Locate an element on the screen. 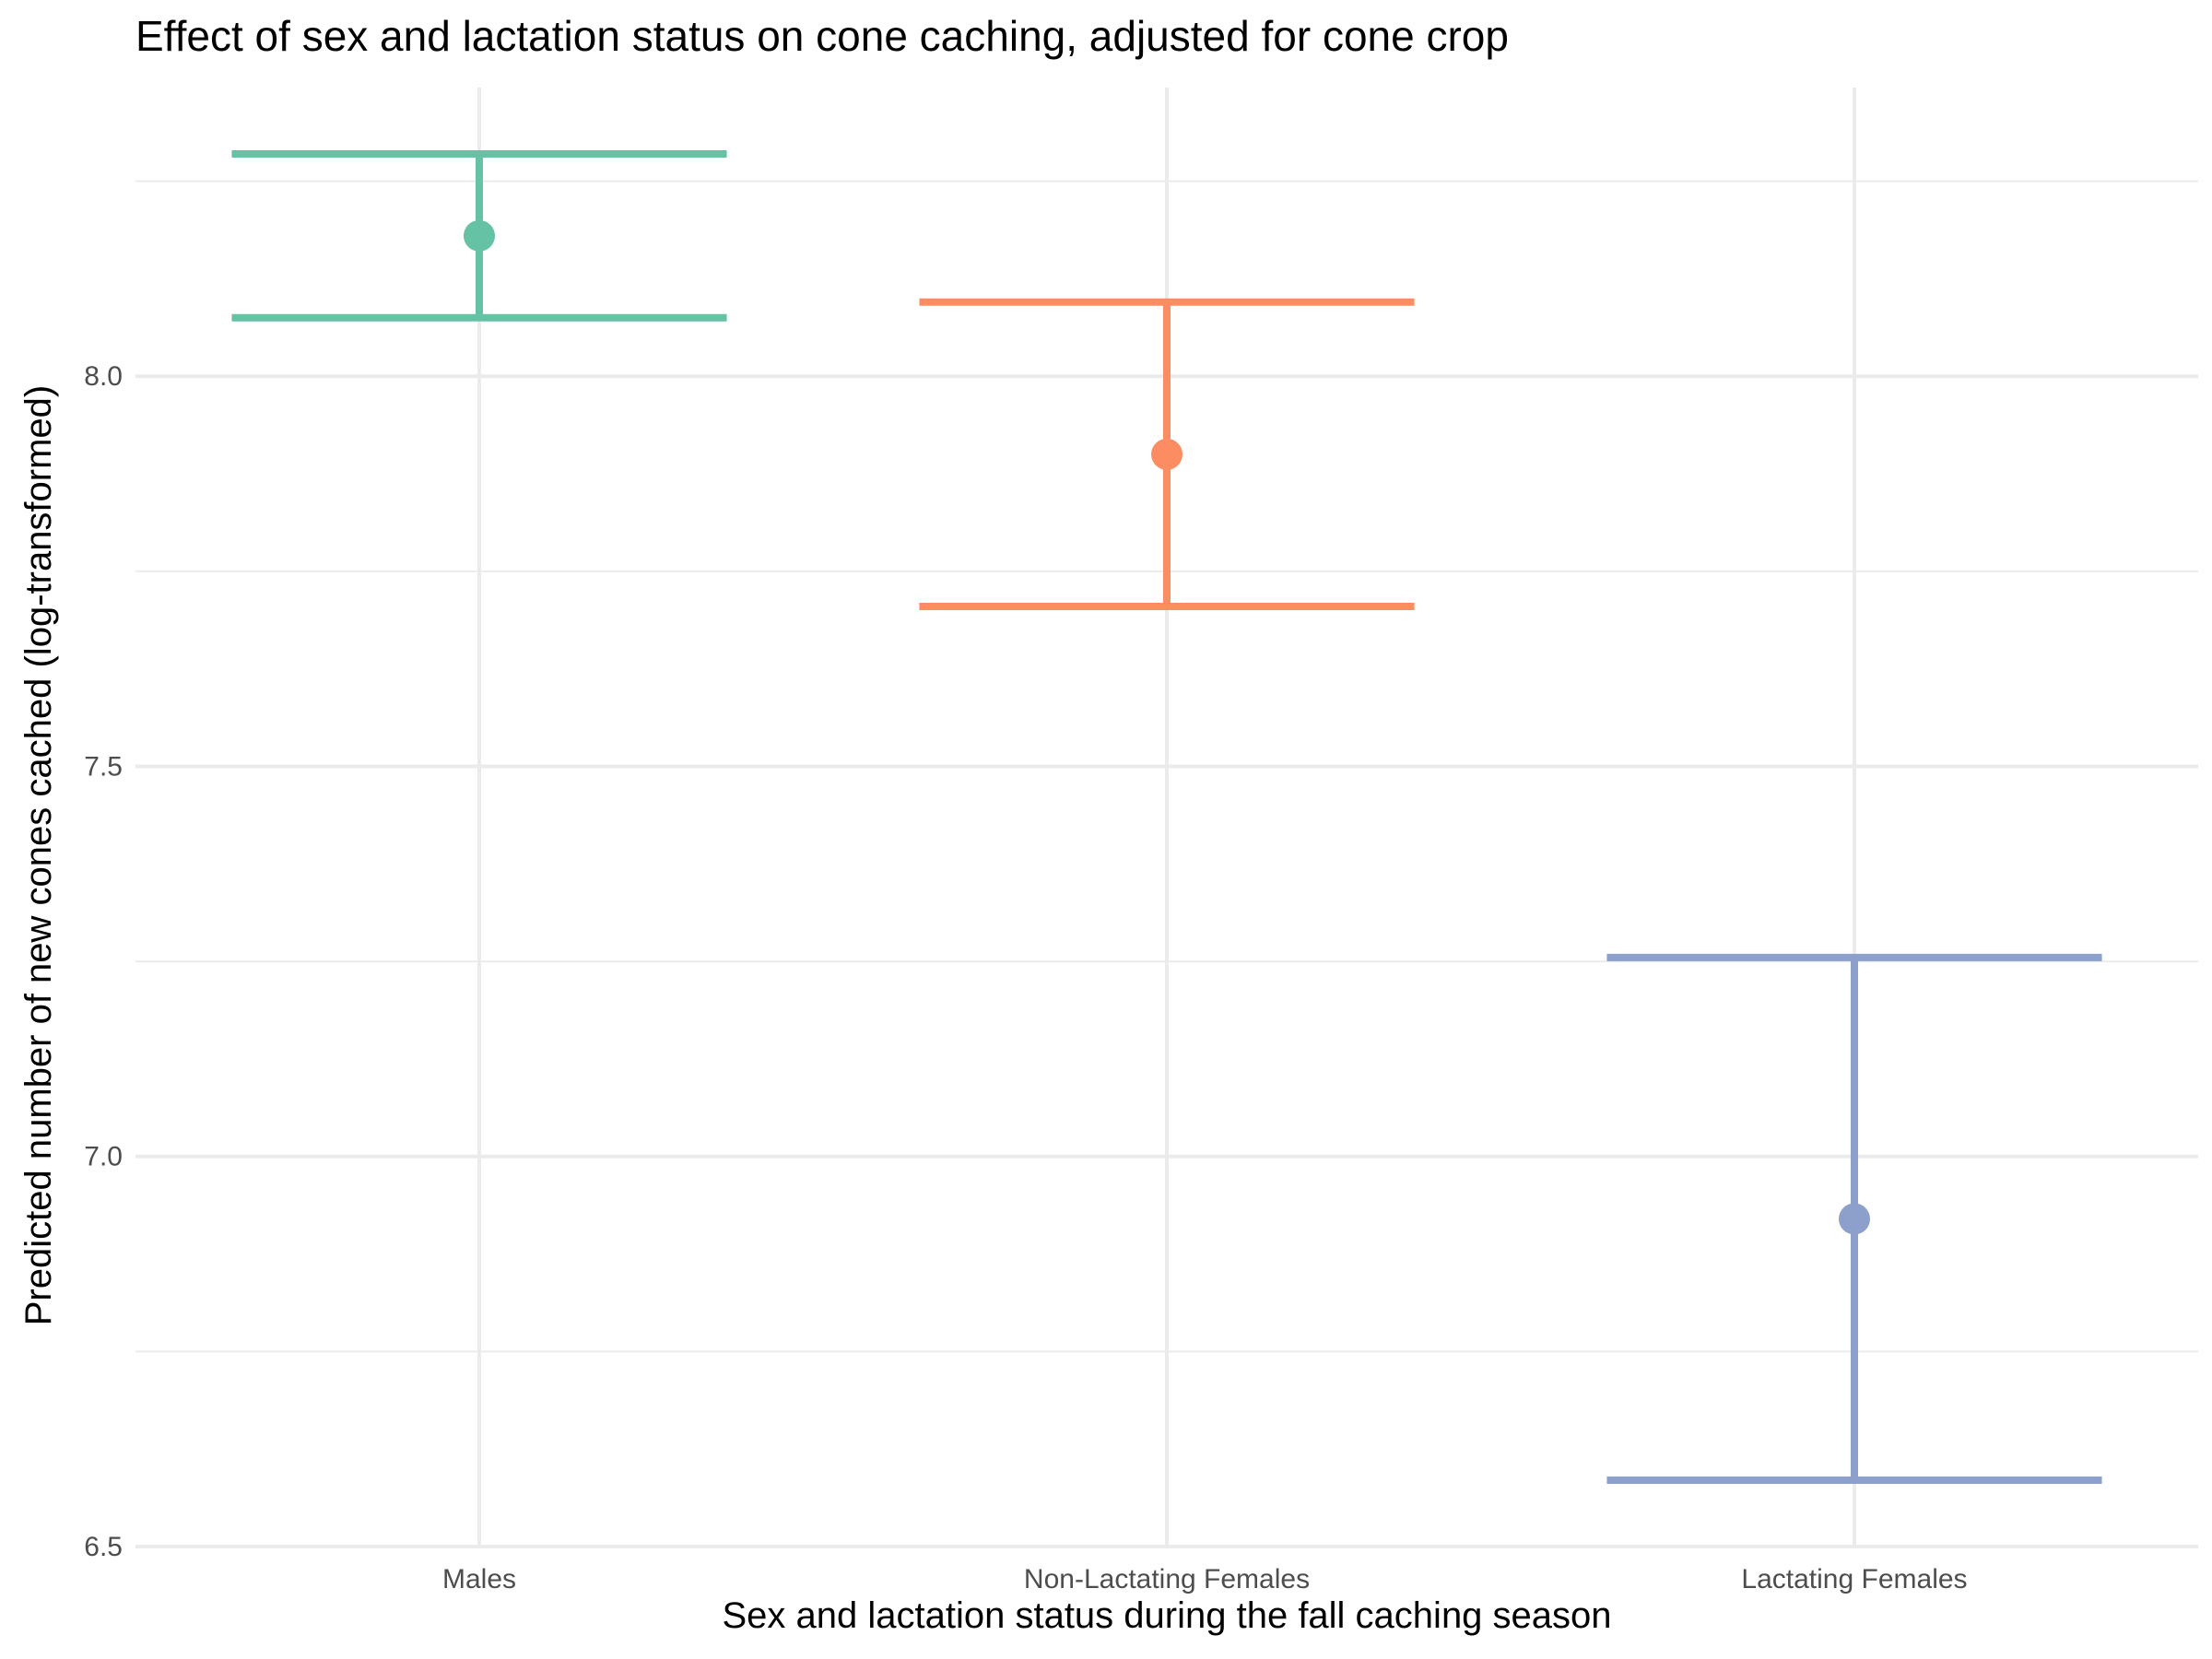  y-tick-label: 7.0 is located at coordinates (103, 1157).